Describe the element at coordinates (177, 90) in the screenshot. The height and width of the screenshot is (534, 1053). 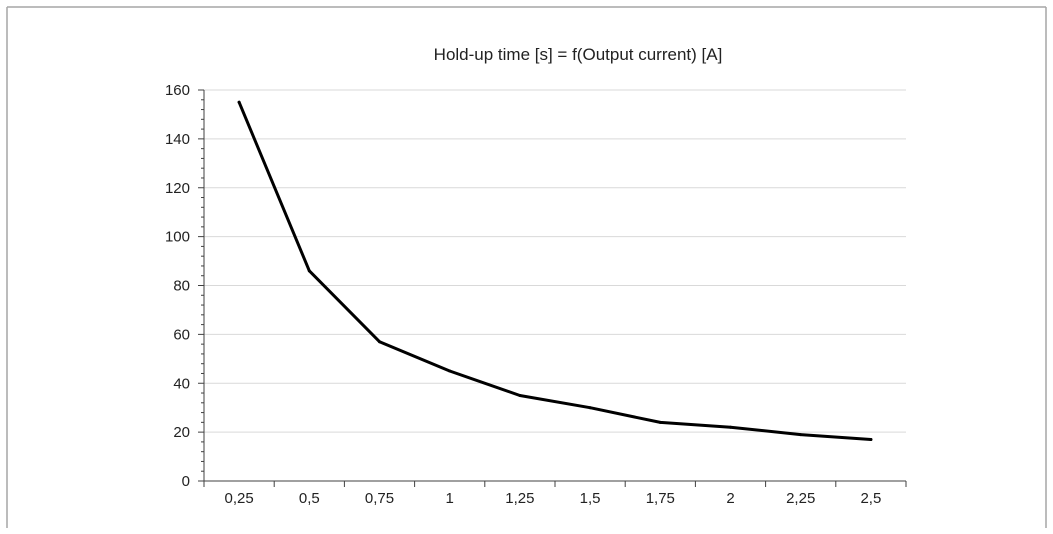
I see `y-tick-label: 160` at that location.